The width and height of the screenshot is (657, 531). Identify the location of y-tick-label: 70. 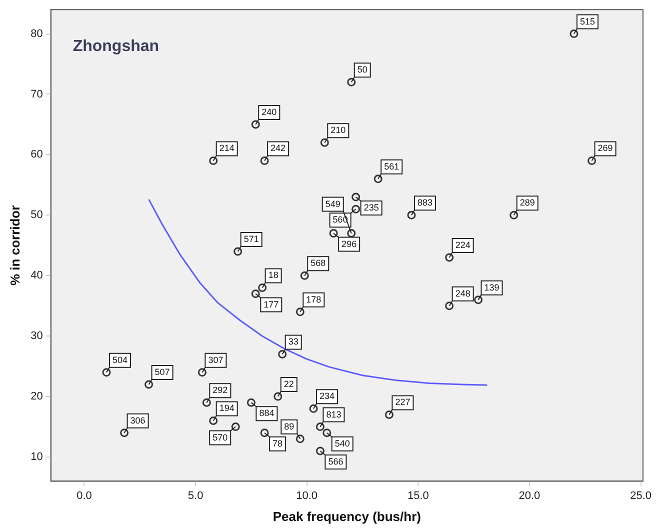
(36, 94).